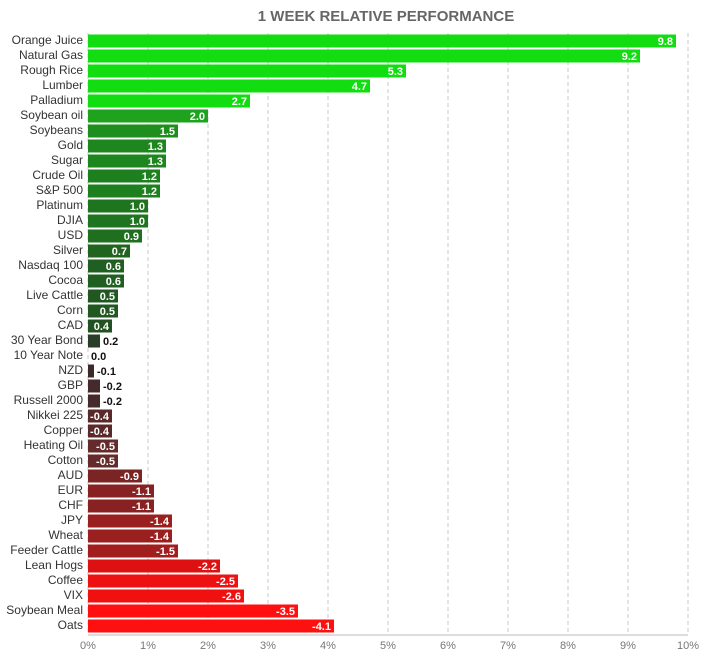  Describe the element at coordinates (106, 372) in the screenshot. I see `value-label: -0.1` at that location.